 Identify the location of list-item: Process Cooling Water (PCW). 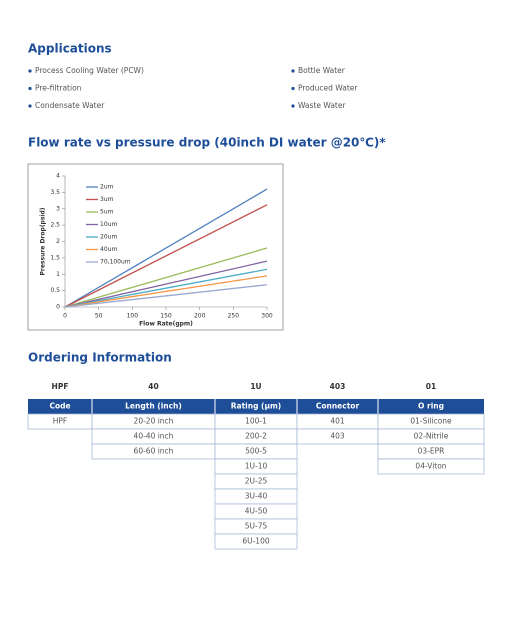
(89, 70).